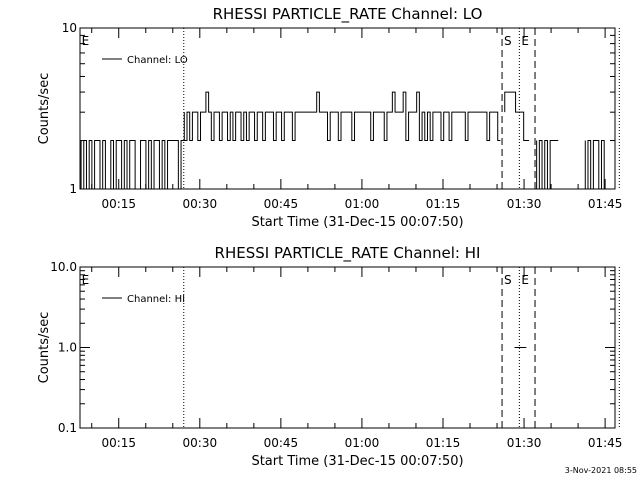  What do you see at coordinates (67, 428) in the screenshot?
I see `y-tick-label: 0.1` at bounding box center [67, 428].